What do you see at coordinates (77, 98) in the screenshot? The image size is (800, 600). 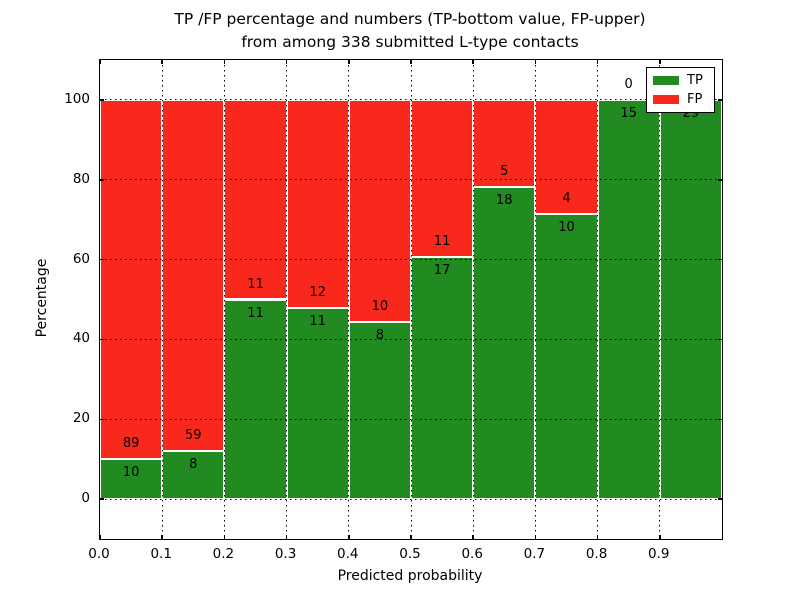 I see `y-tick-label: 100` at bounding box center [77, 98].